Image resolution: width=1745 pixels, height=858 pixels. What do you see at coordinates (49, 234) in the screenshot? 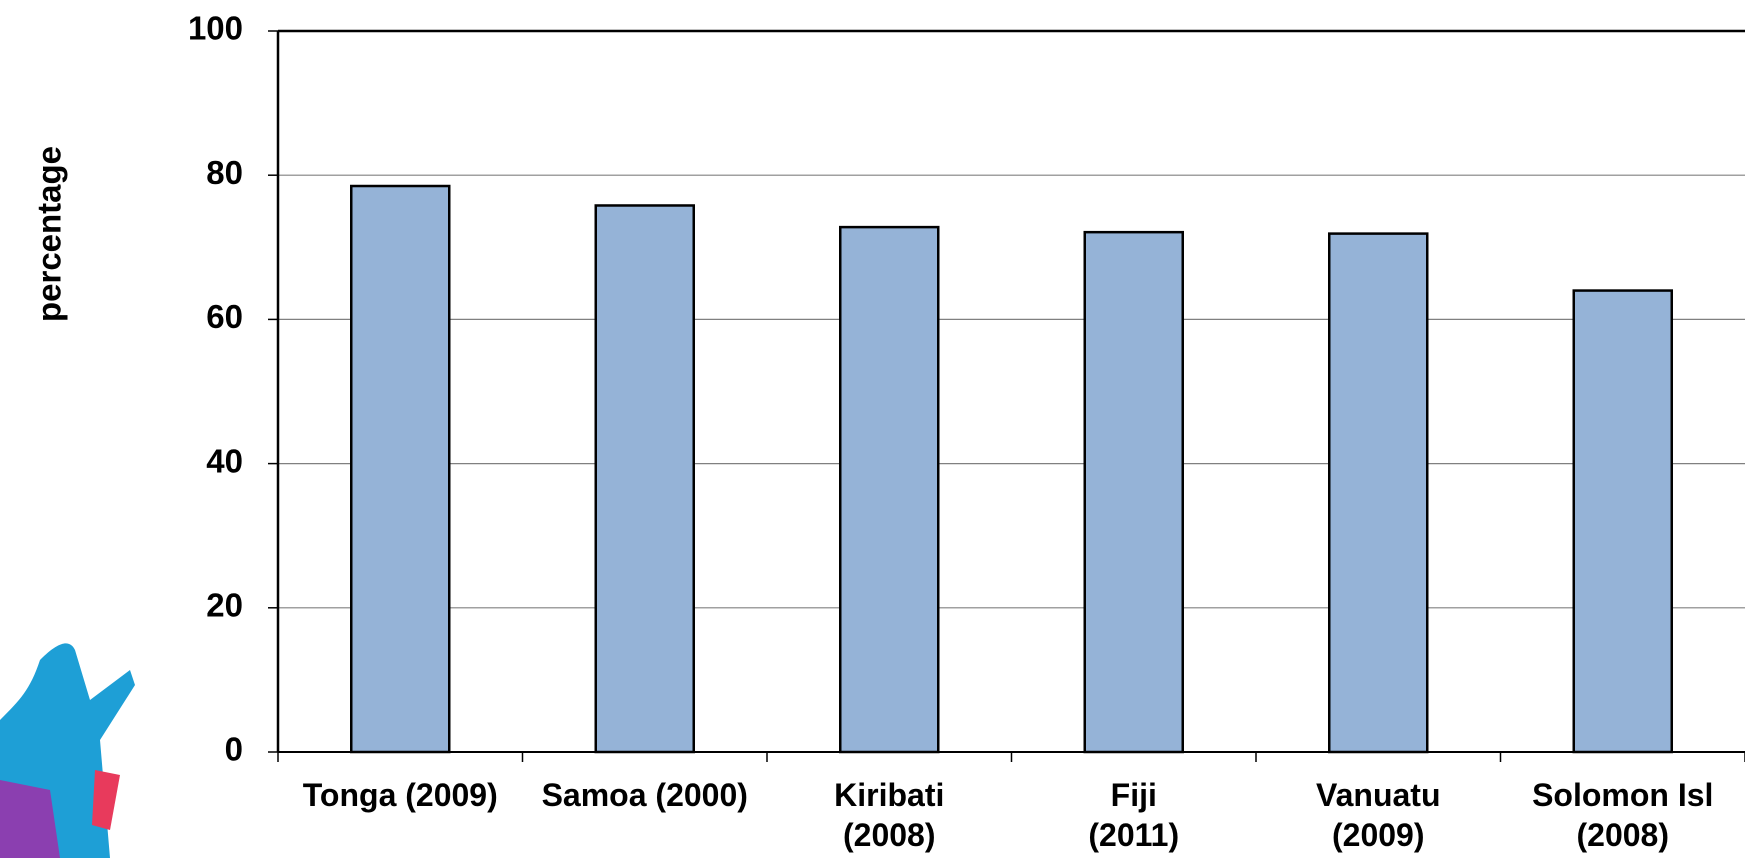
I see `y-axis-label: percentage` at bounding box center [49, 234].